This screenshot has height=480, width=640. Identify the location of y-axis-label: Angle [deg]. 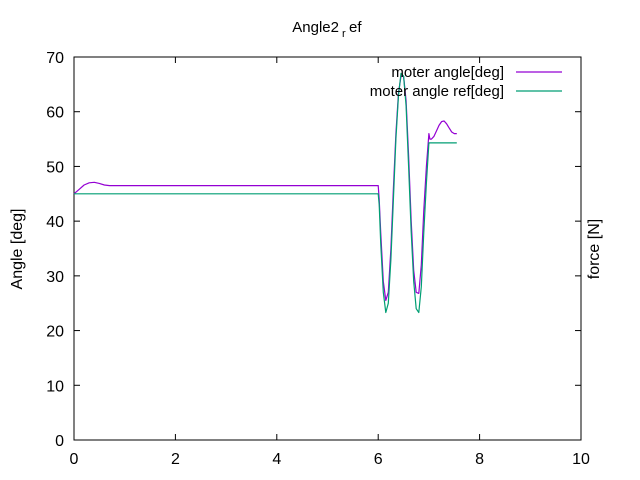
(17, 249).